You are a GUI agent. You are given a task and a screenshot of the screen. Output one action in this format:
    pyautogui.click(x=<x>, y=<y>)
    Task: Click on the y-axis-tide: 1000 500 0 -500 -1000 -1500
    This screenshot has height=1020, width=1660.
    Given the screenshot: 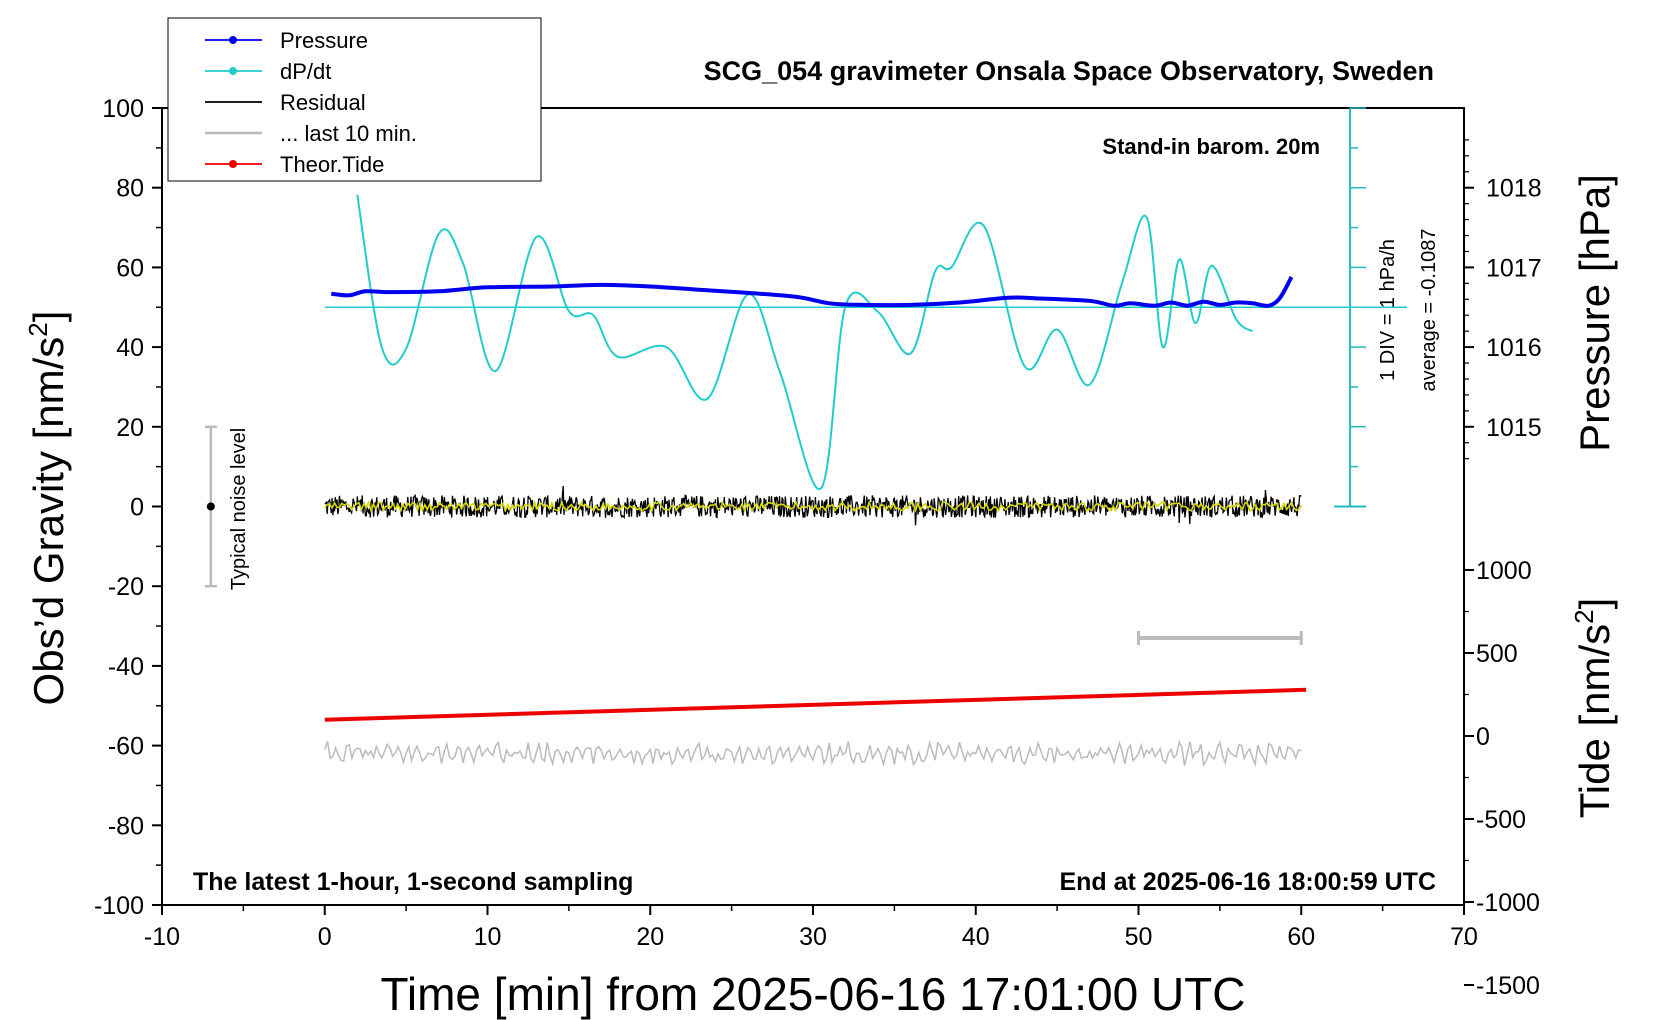 What is the action you would take?
    pyautogui.click(x=1502, y=778)
    